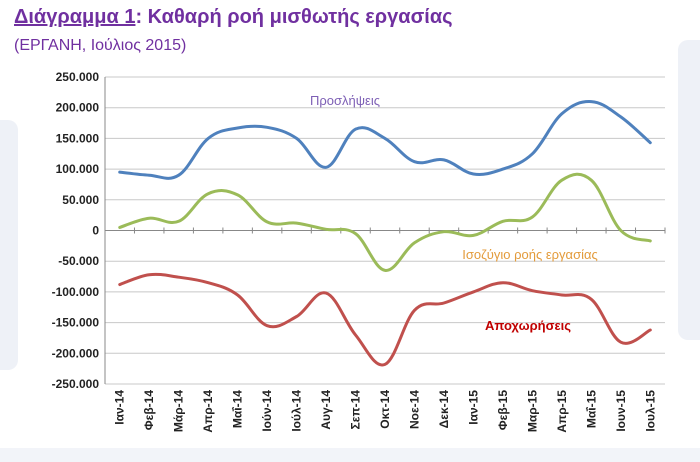 Image resolution: width=700 pixels, height=462 pixels. Describe the element at coordinates (9, 245) in the screenshot. I see `background-accent-left` at that location.